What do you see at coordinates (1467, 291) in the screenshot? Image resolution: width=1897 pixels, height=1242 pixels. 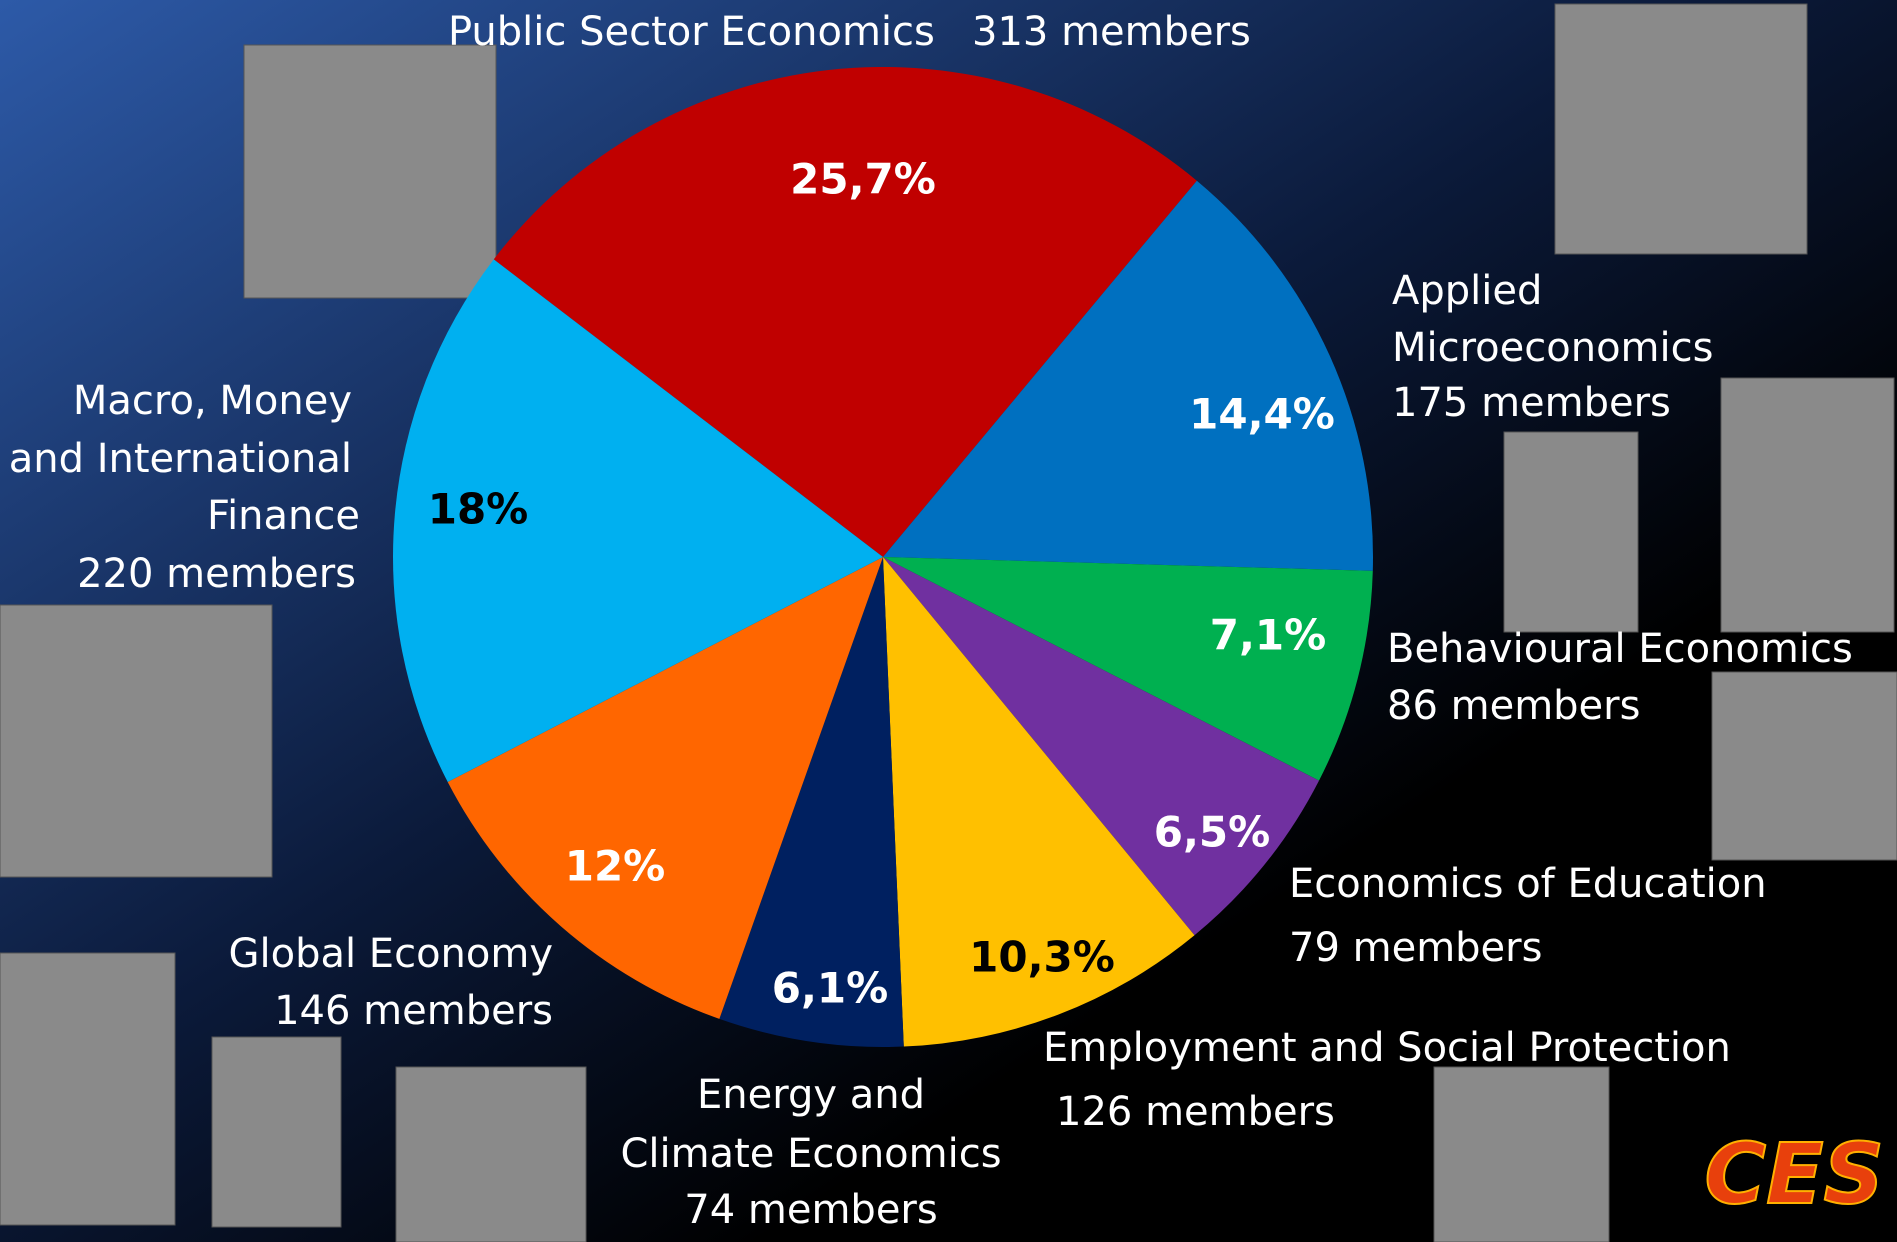 I see `category-label: Applied` at bounding box center [1467, 291].